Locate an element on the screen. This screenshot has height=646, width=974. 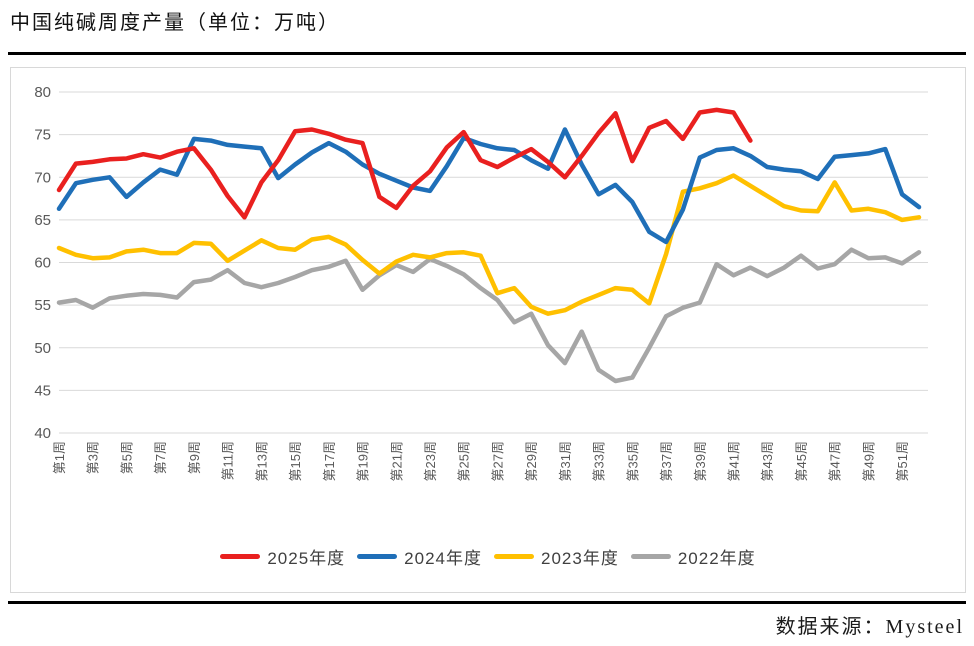
x-axis-tick-label: 第25周 is located at coordinates (464, 461).